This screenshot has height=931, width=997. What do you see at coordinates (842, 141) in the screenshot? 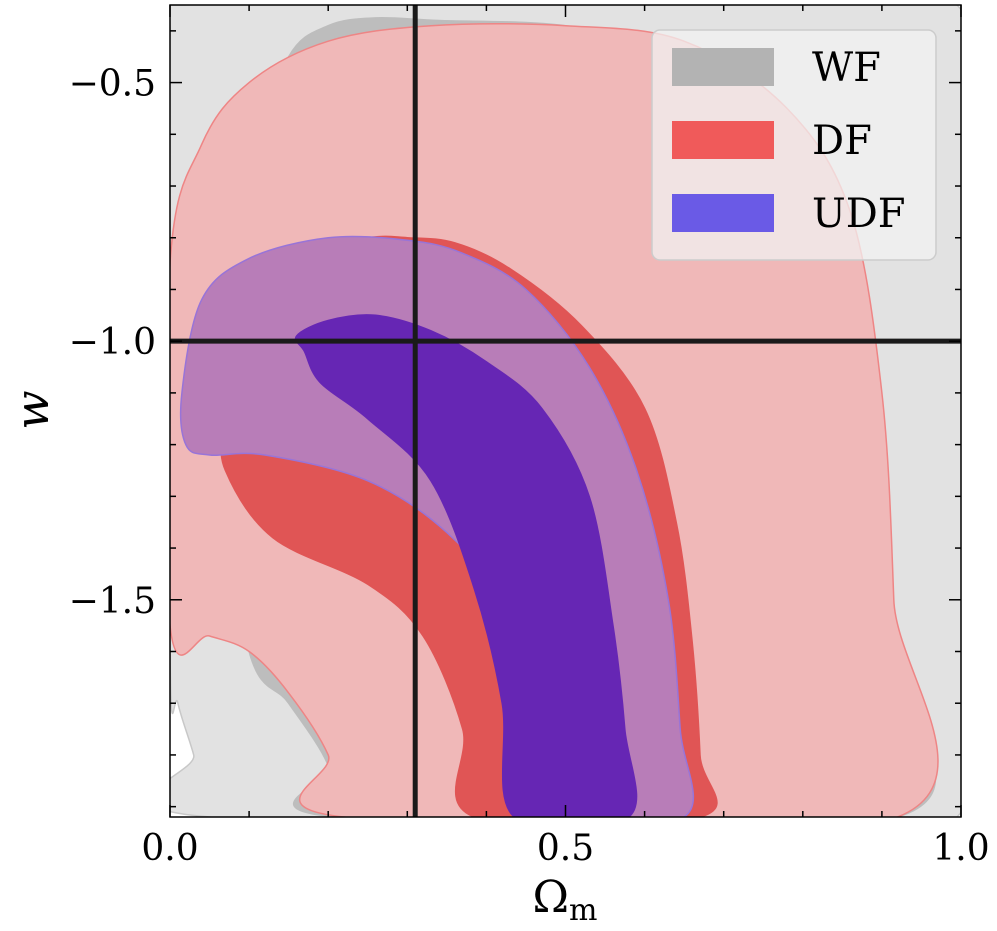
I see `legend-label-df: DF` at bounding box center [842, 141].